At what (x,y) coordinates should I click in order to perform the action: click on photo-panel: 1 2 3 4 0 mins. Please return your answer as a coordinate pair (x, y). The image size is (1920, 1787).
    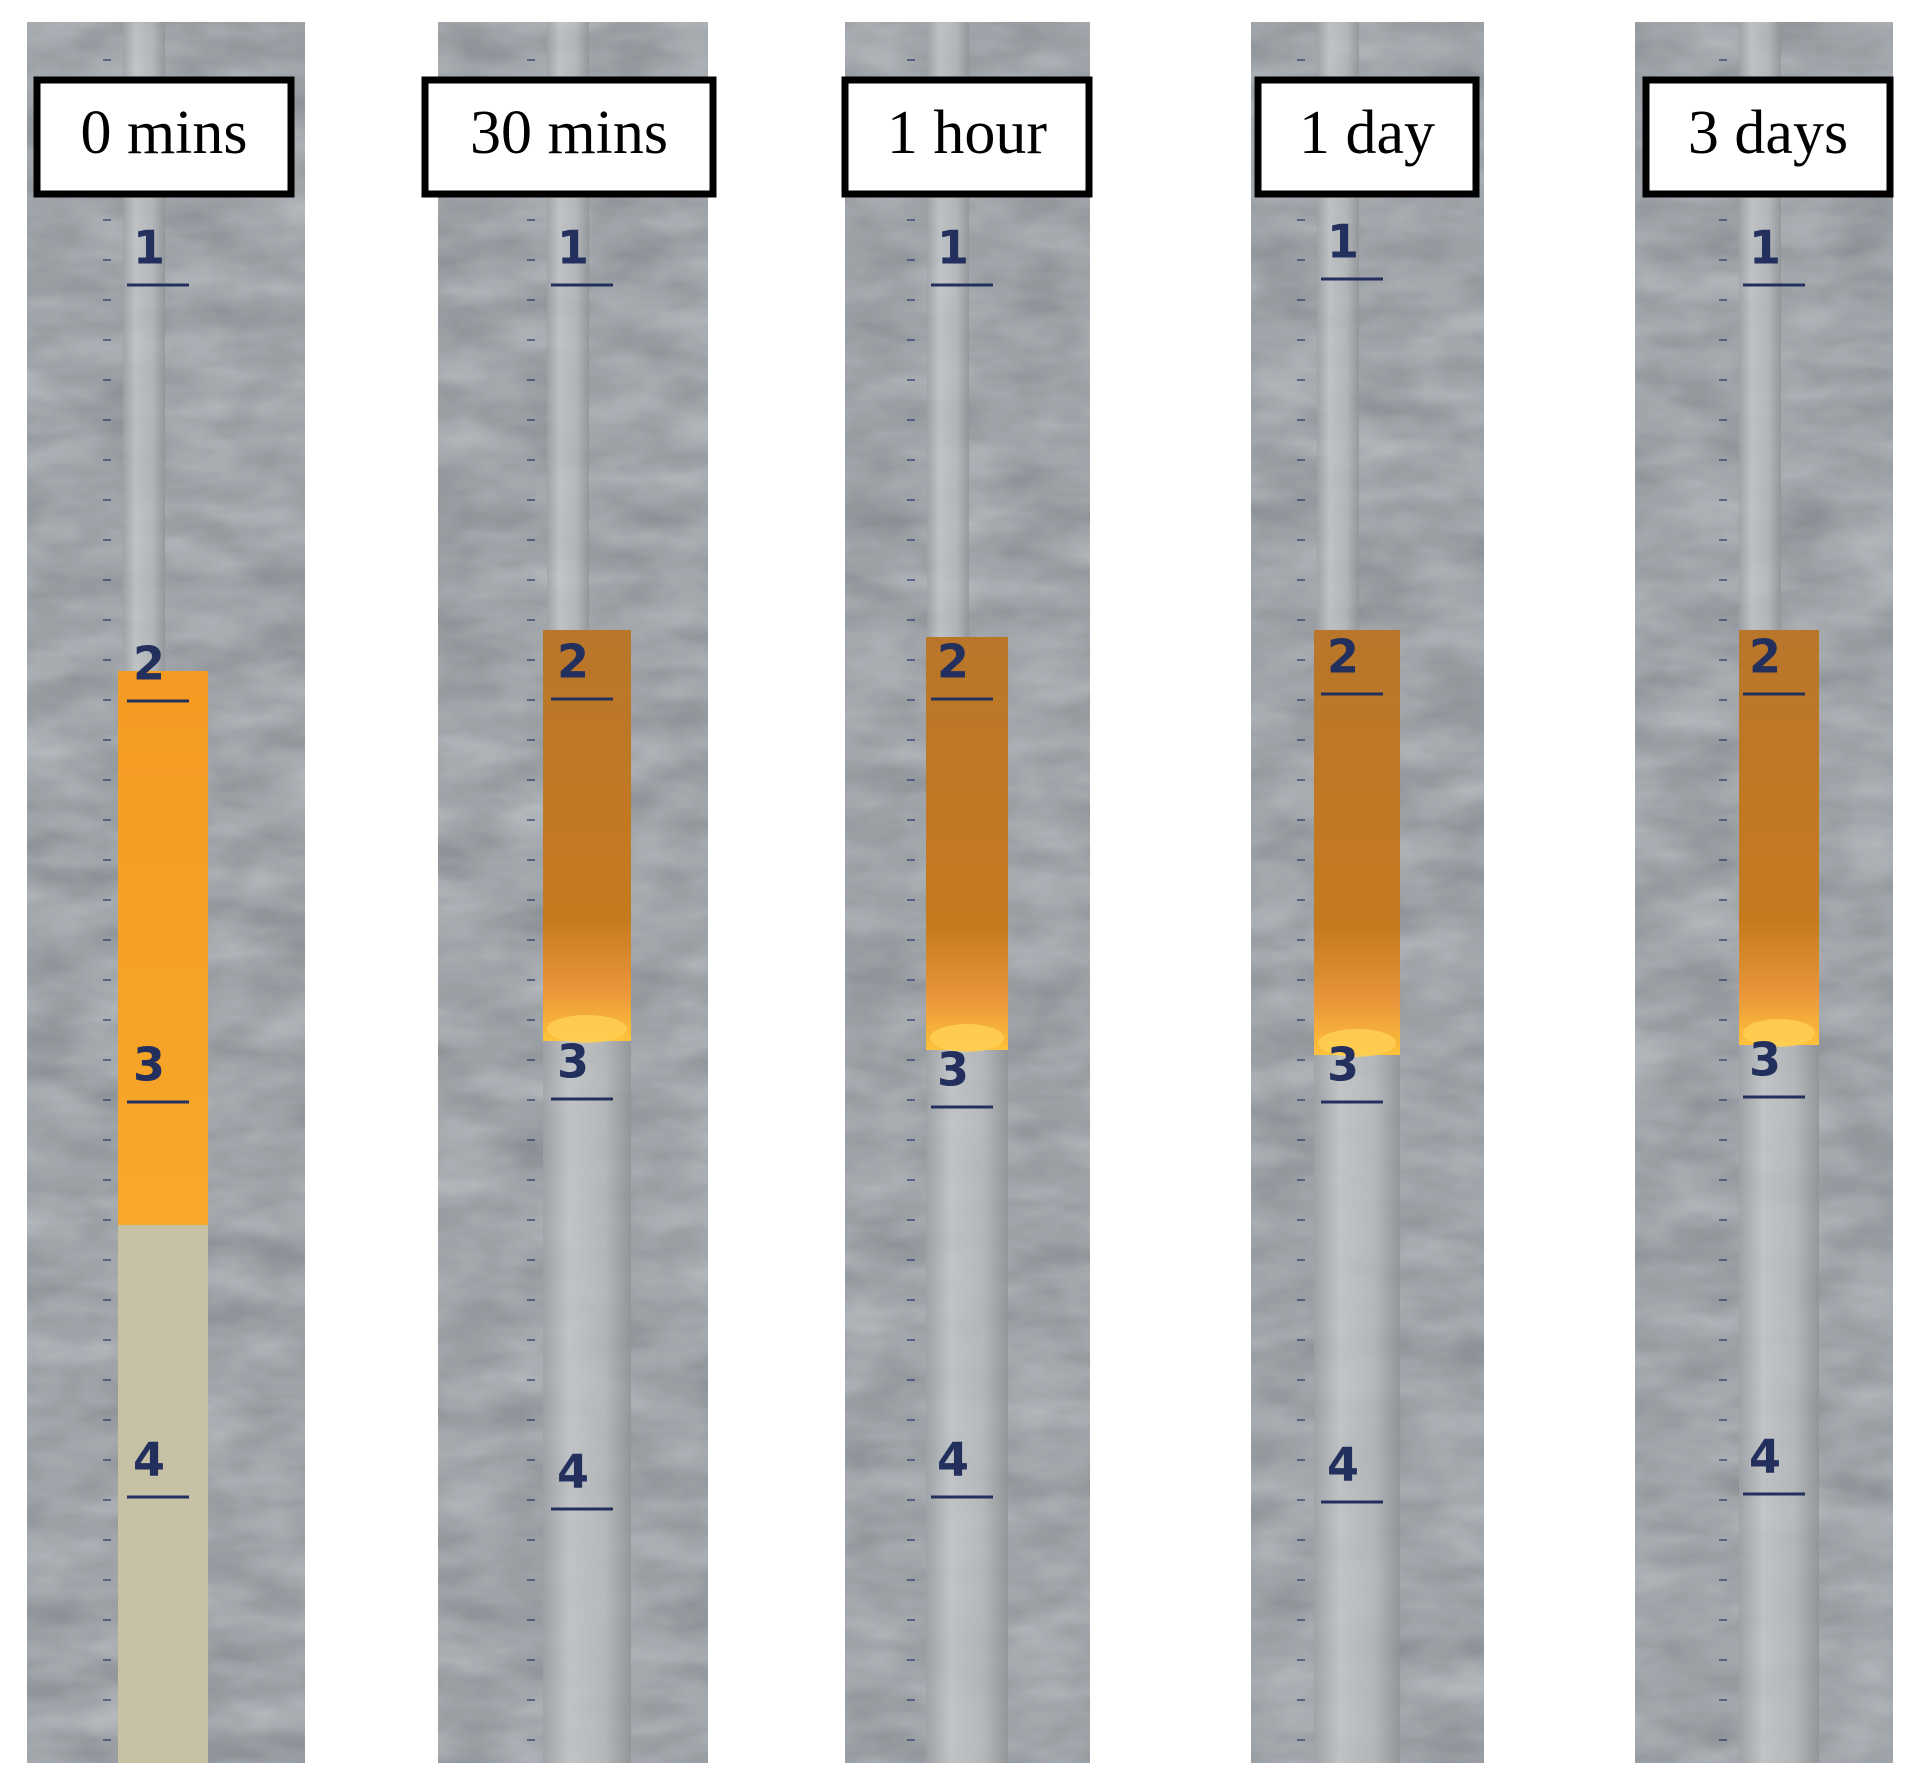
    Looking at the image, I should click on (166, 892).